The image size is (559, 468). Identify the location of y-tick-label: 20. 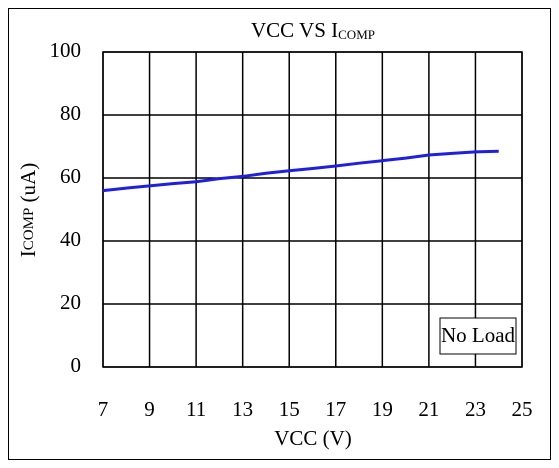
(70, 302).